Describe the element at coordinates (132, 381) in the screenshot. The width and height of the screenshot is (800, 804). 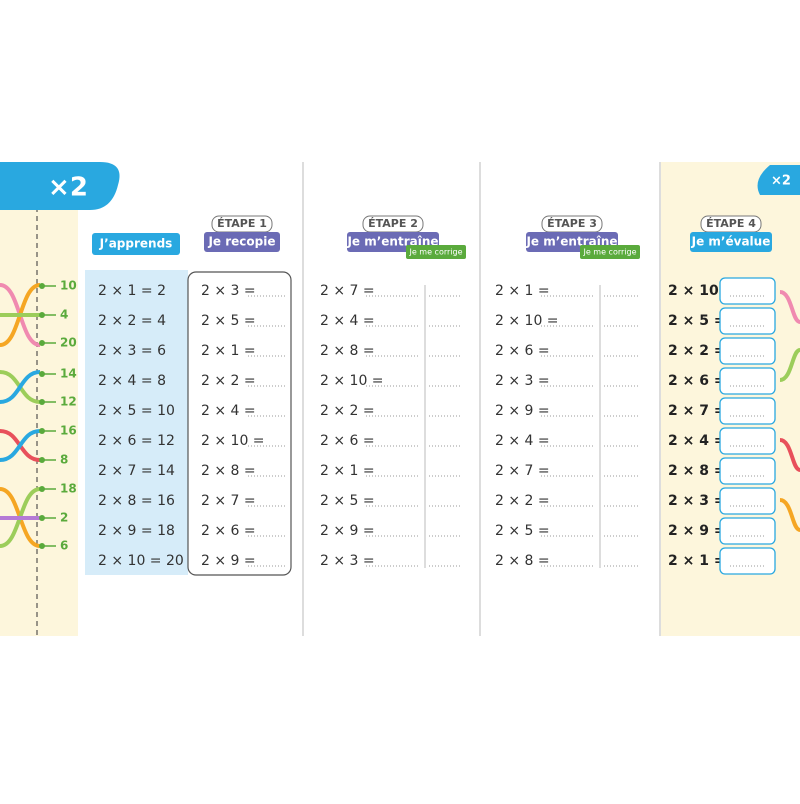
I see `learn-row: 2 × 4 = 8` at that location.